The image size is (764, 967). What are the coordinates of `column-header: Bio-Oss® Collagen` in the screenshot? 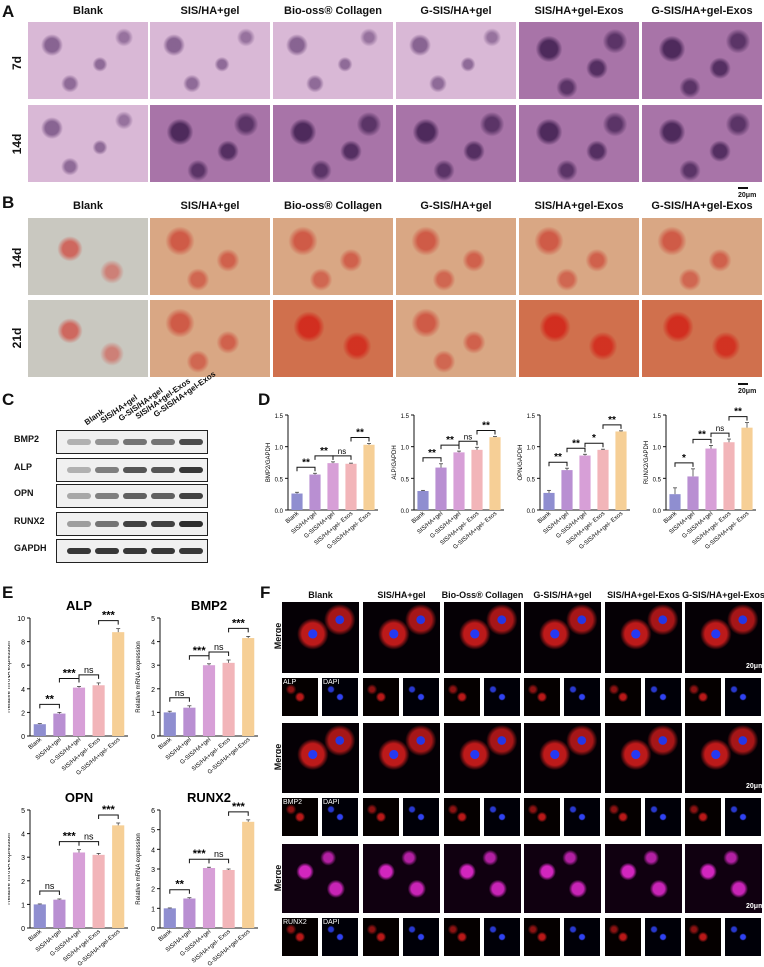 It's located at (482, 595).